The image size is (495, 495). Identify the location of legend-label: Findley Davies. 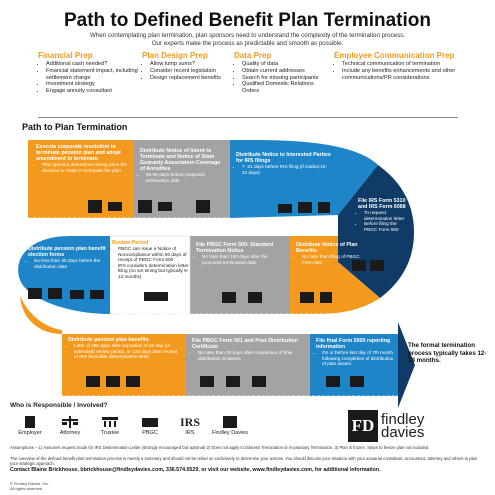
(230, 433).